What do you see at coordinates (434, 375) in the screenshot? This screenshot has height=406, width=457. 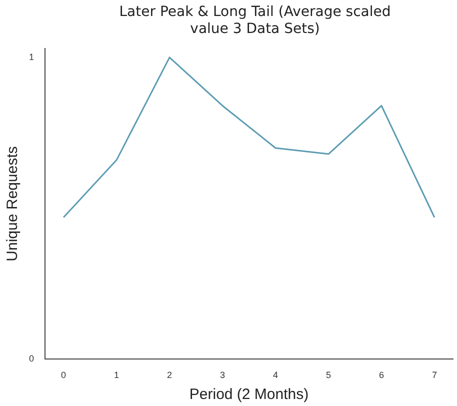 I see `x-tick-label: 7` at bounding box center [434, 375].